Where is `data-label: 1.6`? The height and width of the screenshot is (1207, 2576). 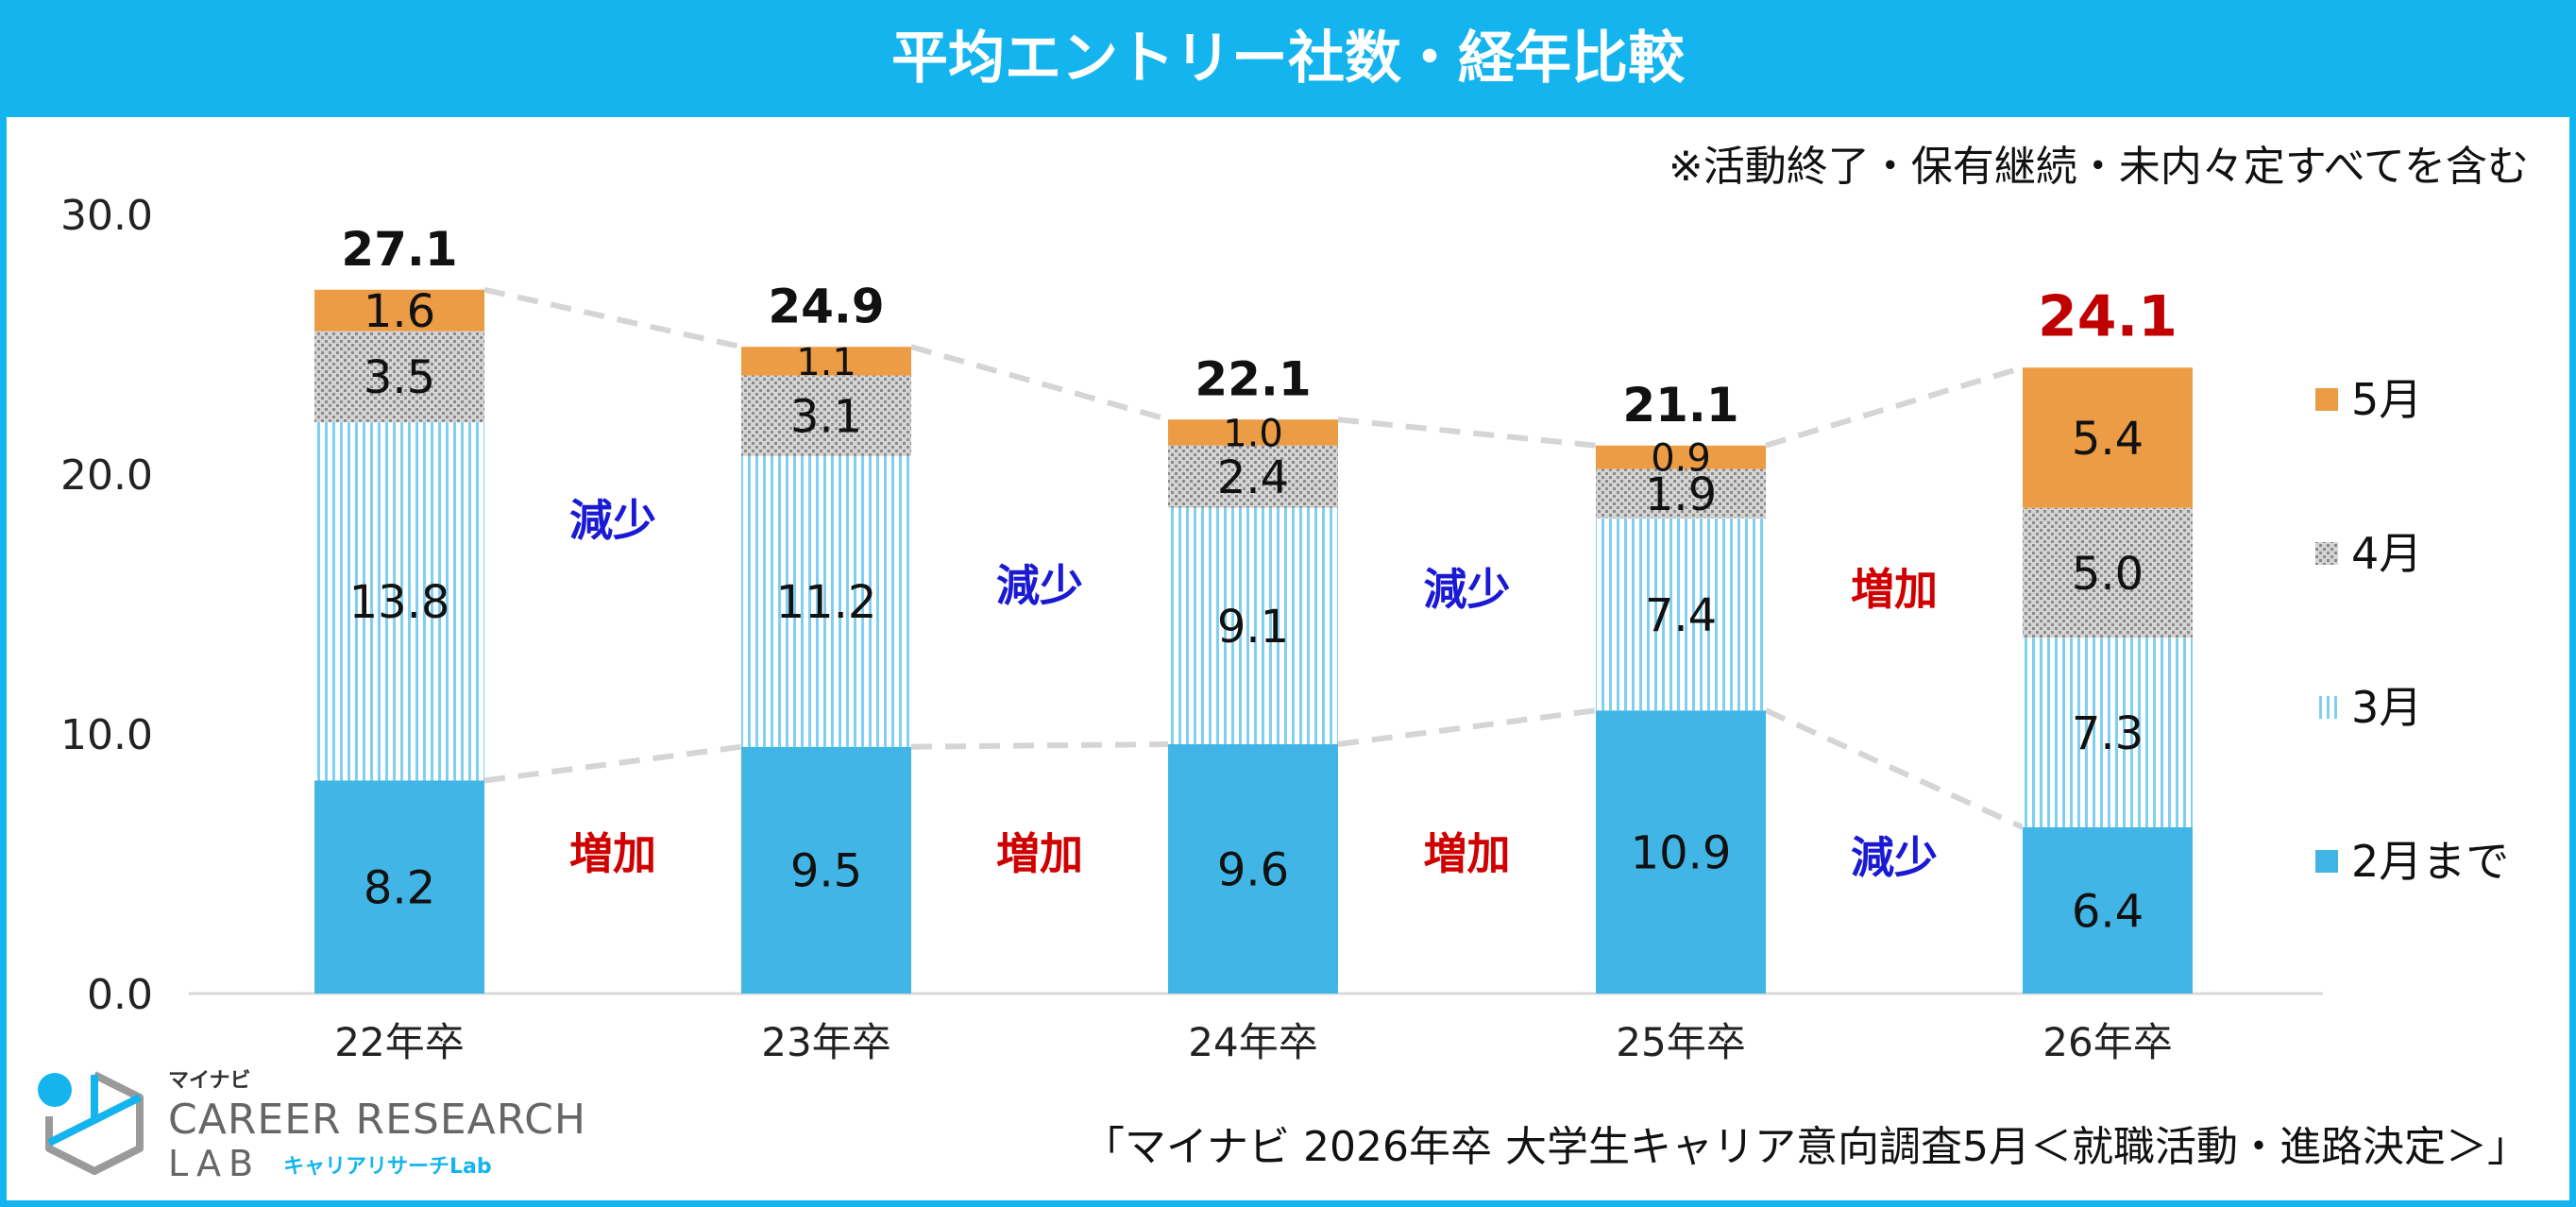 data-label: 1.6 is located at coordinates (399, 311).